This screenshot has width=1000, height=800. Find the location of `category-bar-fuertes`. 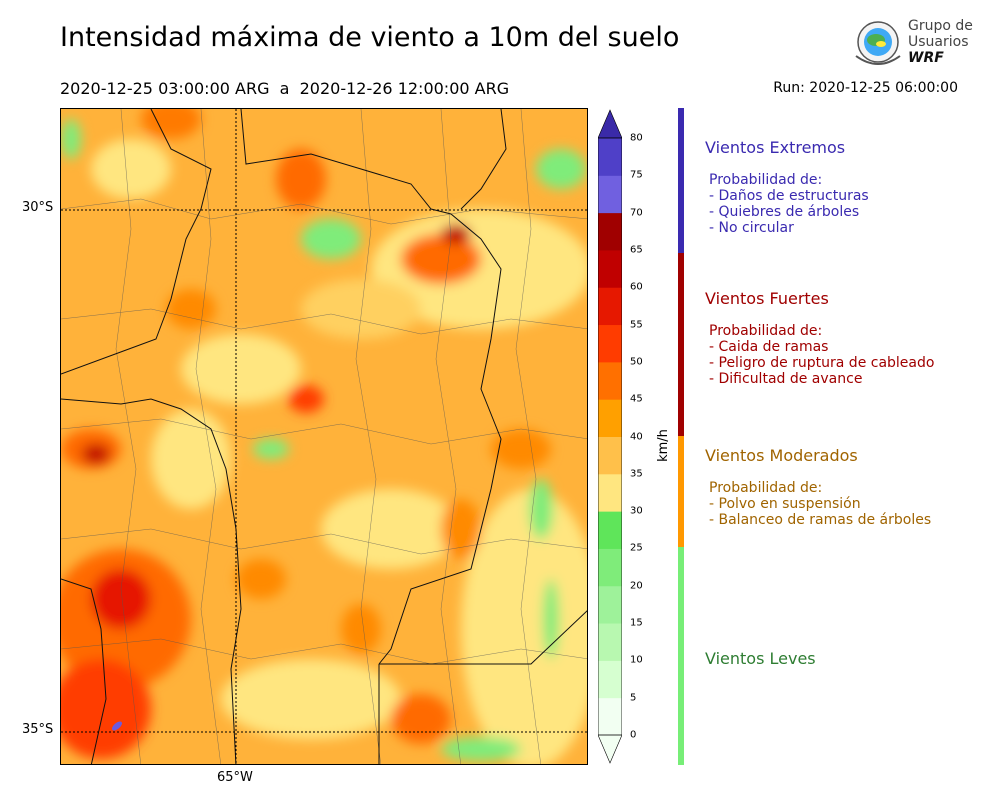

category-bar-fuertes is located at coordinates (681, 344).